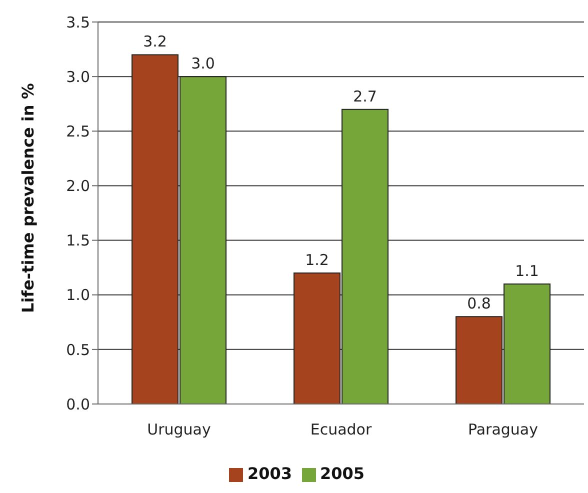  What do you see at coordinates (341, 429) in the screenshot?
I see `x-tick-label: Ecuador` at bounding box center [341, 429].